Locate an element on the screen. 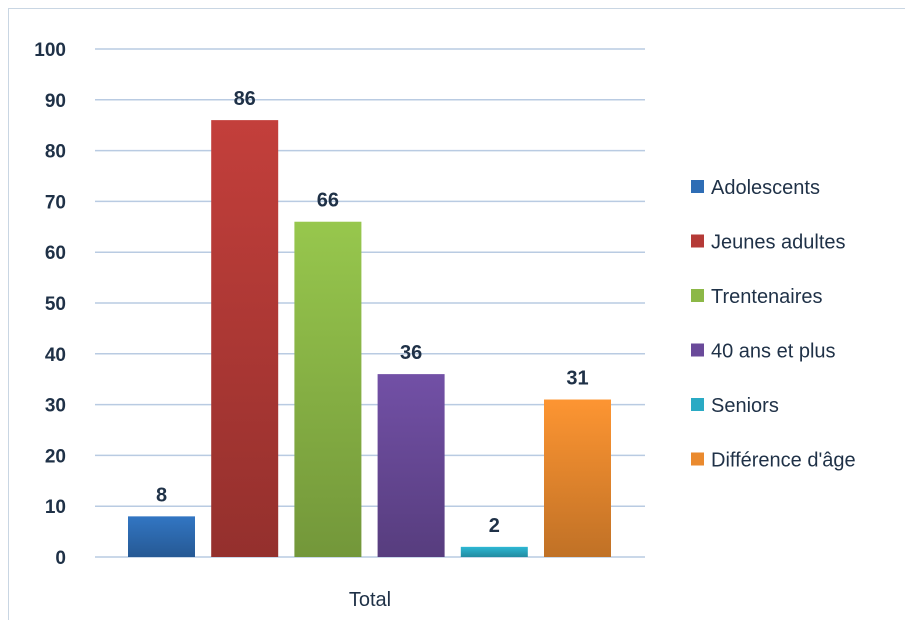 The height and width of the screenshot is (622, 907). data-label: 2 is located at coordinates (494, 526).